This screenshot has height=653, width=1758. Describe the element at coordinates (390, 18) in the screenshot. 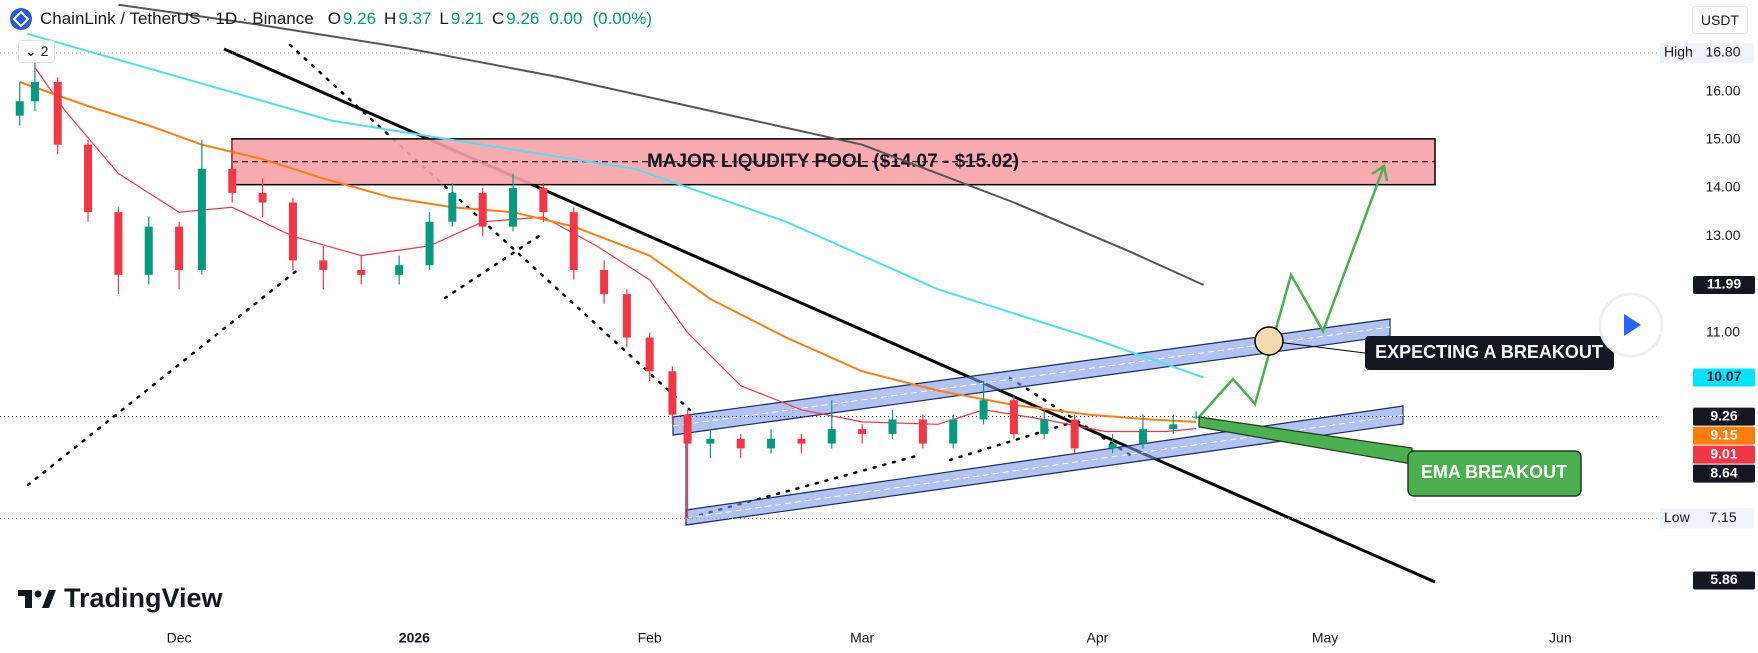

I see `ohlc-label: H` at that location.